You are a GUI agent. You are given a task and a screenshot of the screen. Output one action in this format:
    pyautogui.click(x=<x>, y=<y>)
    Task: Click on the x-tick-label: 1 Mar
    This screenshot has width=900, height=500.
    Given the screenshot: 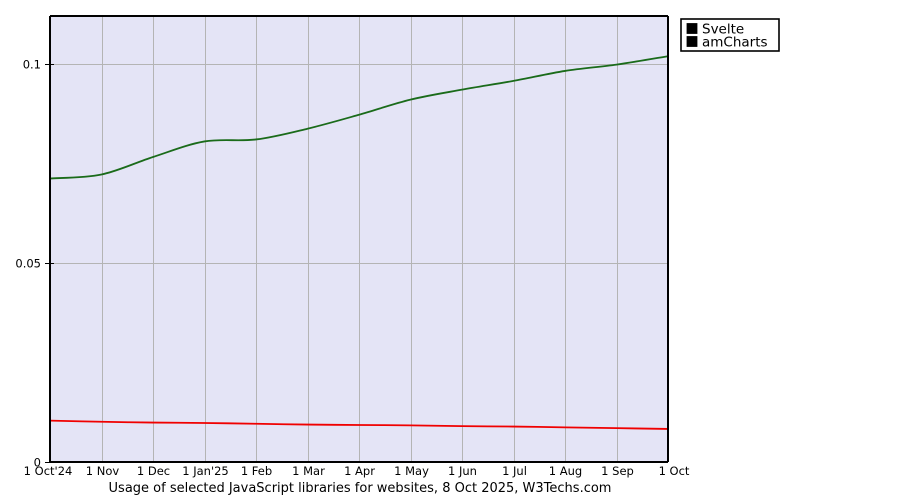 What is the action you would take?
    pyautogui.click(x=308, y=471)
    